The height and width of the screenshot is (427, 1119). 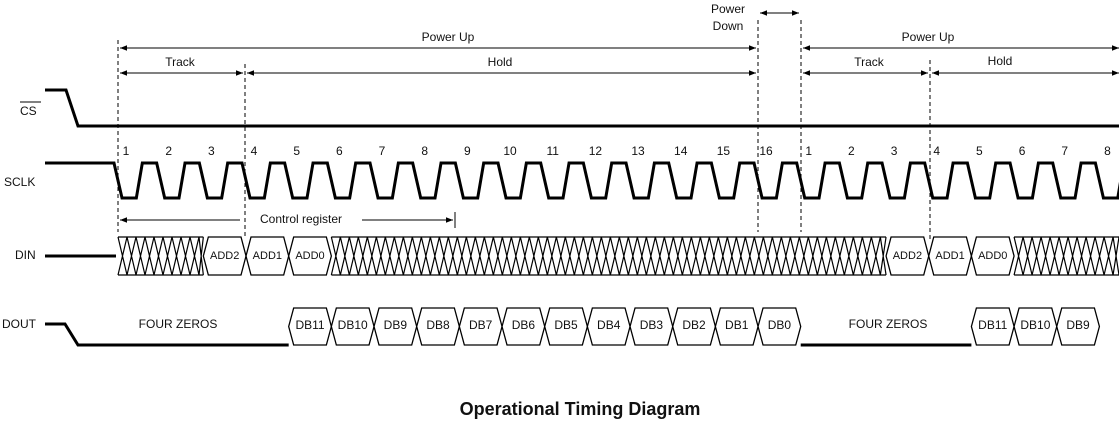 I want to click on dout-cell-label: DB4, so click(x=609, y=325).